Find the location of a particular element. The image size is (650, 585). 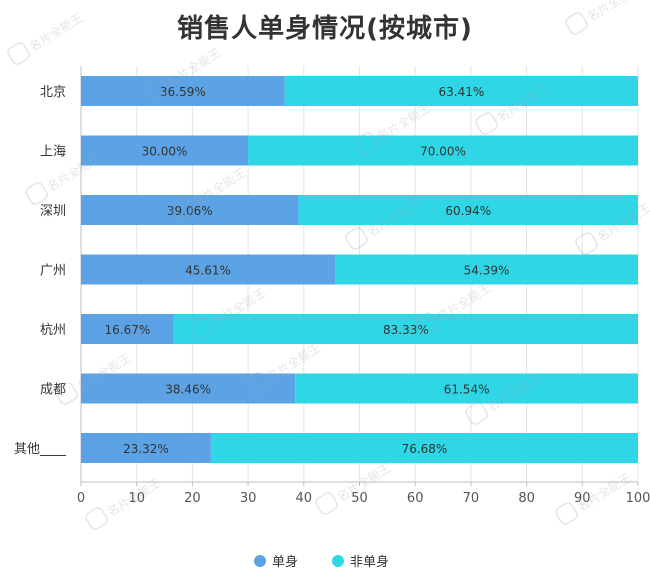

data-label: 39.06% is located at coordinates (190, 211).